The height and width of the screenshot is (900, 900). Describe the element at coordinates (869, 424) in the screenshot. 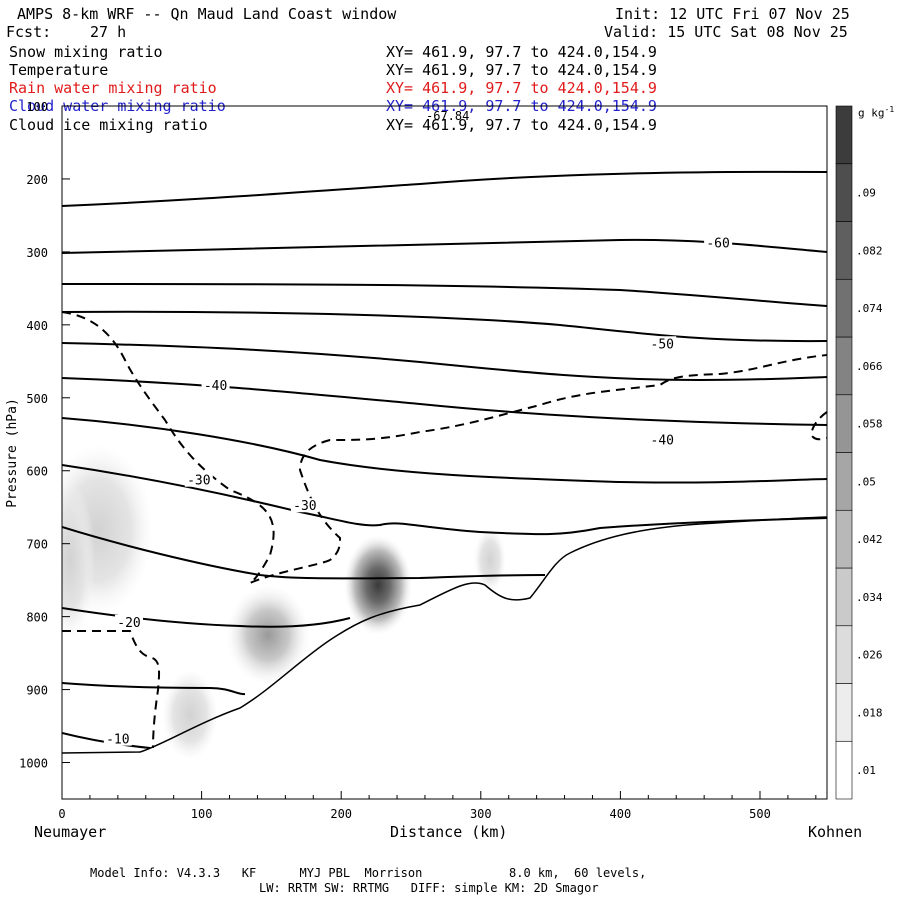

I see `colorbar-tick-label-6: .058` at that location.